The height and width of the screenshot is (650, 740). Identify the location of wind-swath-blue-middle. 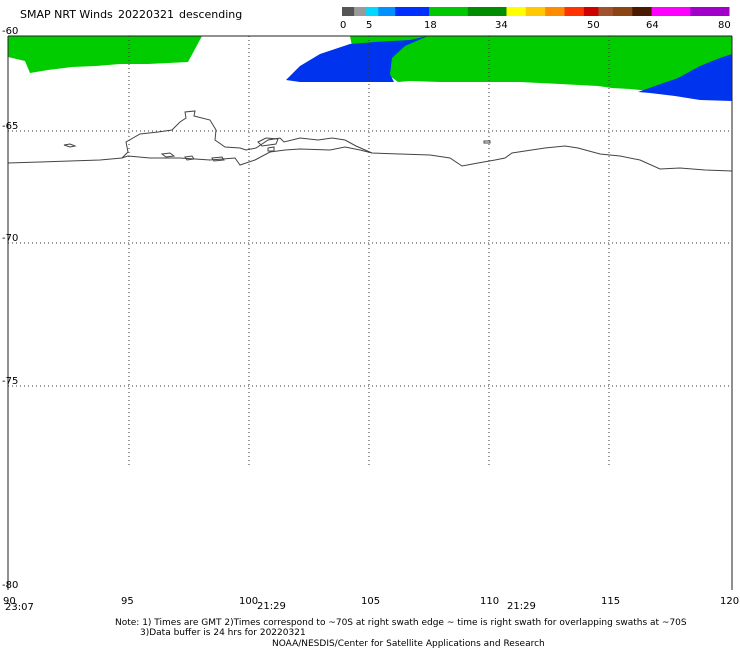
(357, 59).